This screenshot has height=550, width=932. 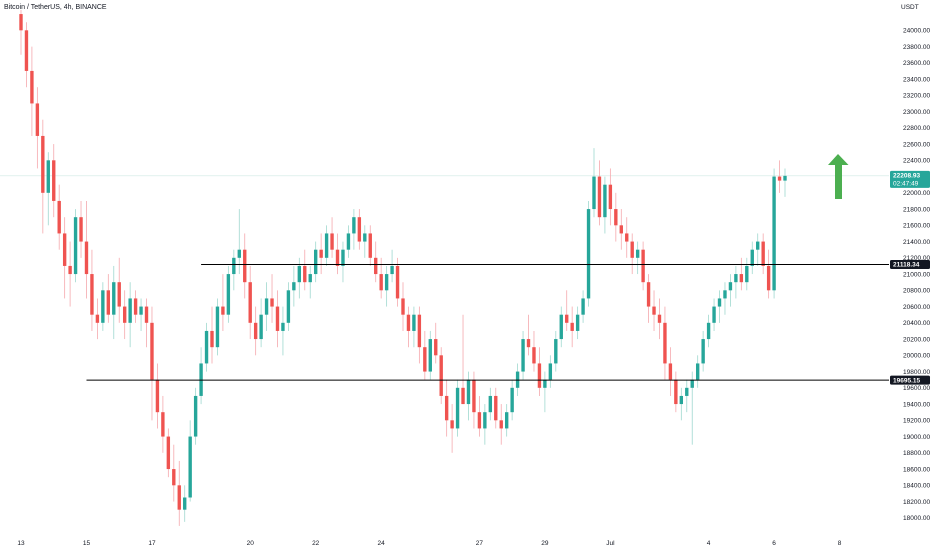 I want to click on y-tick-label: 19800.00, so click(x=916, y=372).